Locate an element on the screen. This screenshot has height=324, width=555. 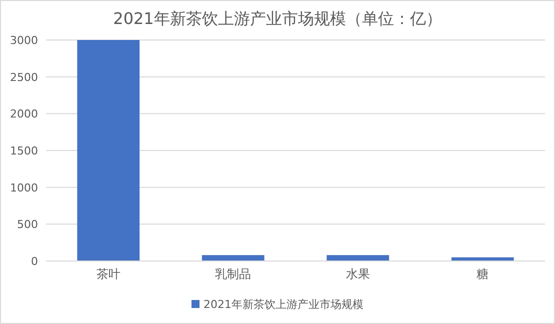
x-tick-label: 糖 is located at coordinates (482, 274).